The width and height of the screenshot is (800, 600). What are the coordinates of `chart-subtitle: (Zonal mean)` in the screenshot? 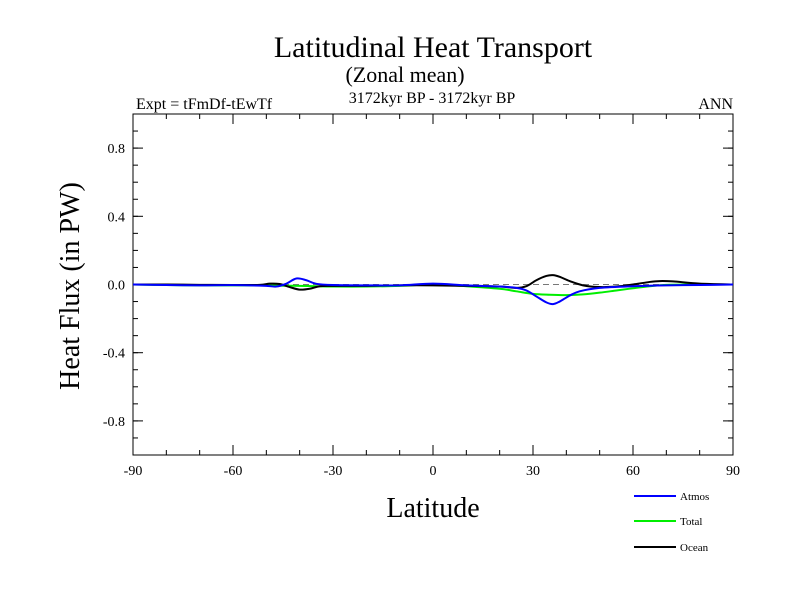 It's located at (404, 74).